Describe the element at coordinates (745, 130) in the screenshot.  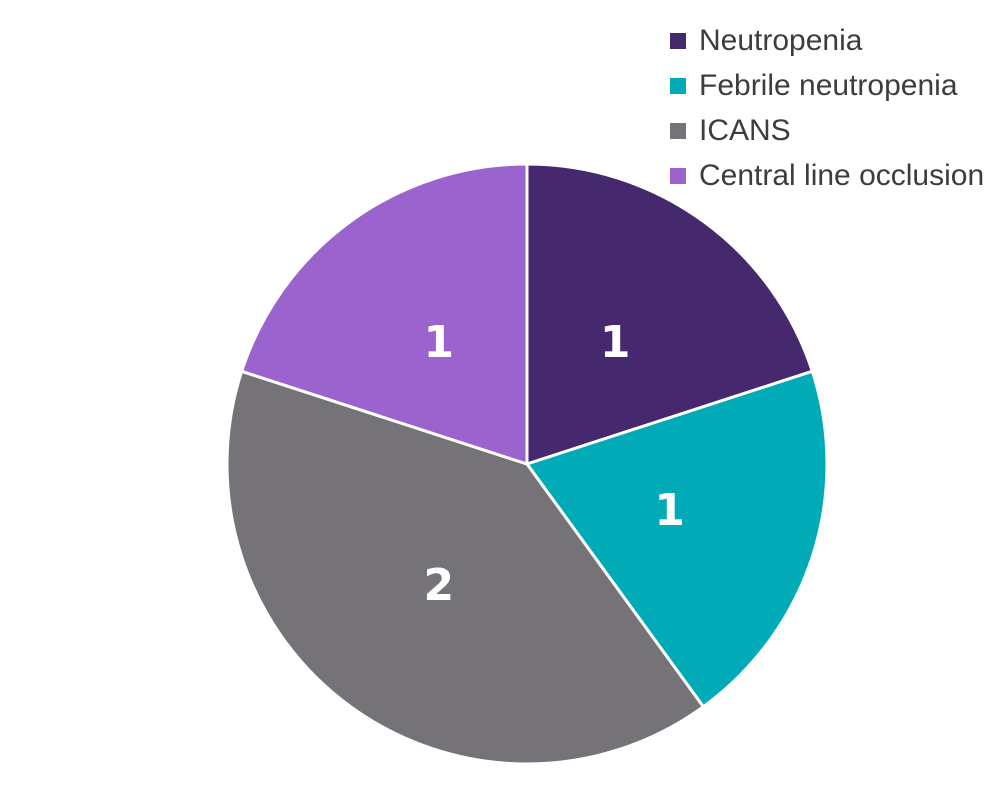
I see `legend-label: ICANS` at that location.